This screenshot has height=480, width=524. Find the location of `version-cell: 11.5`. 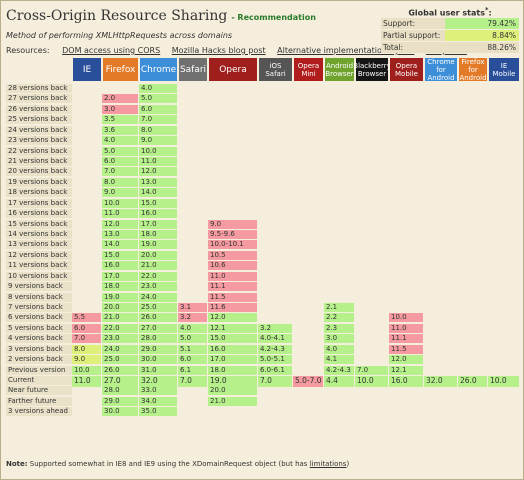

version-cell: 11.5 is located at coordinates (406, 349).